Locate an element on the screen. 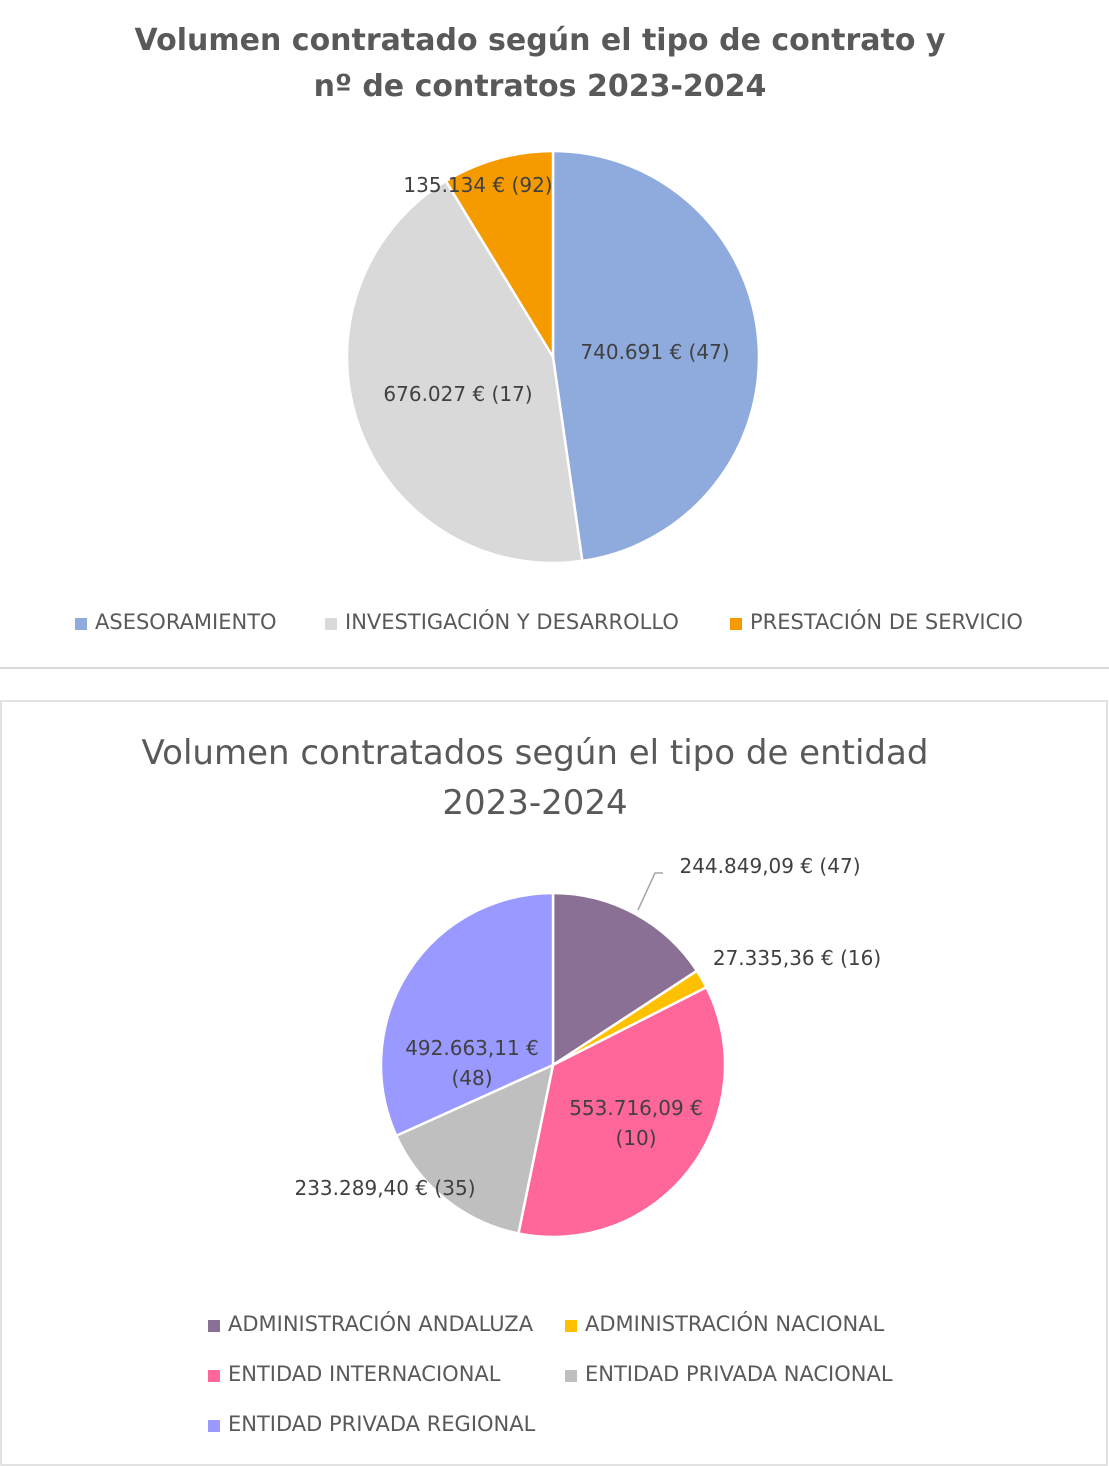 The width and height of the screenshot is (1109, 1466). data-label: 492.663,11 € (48) is located at coordinates (472, 1063).